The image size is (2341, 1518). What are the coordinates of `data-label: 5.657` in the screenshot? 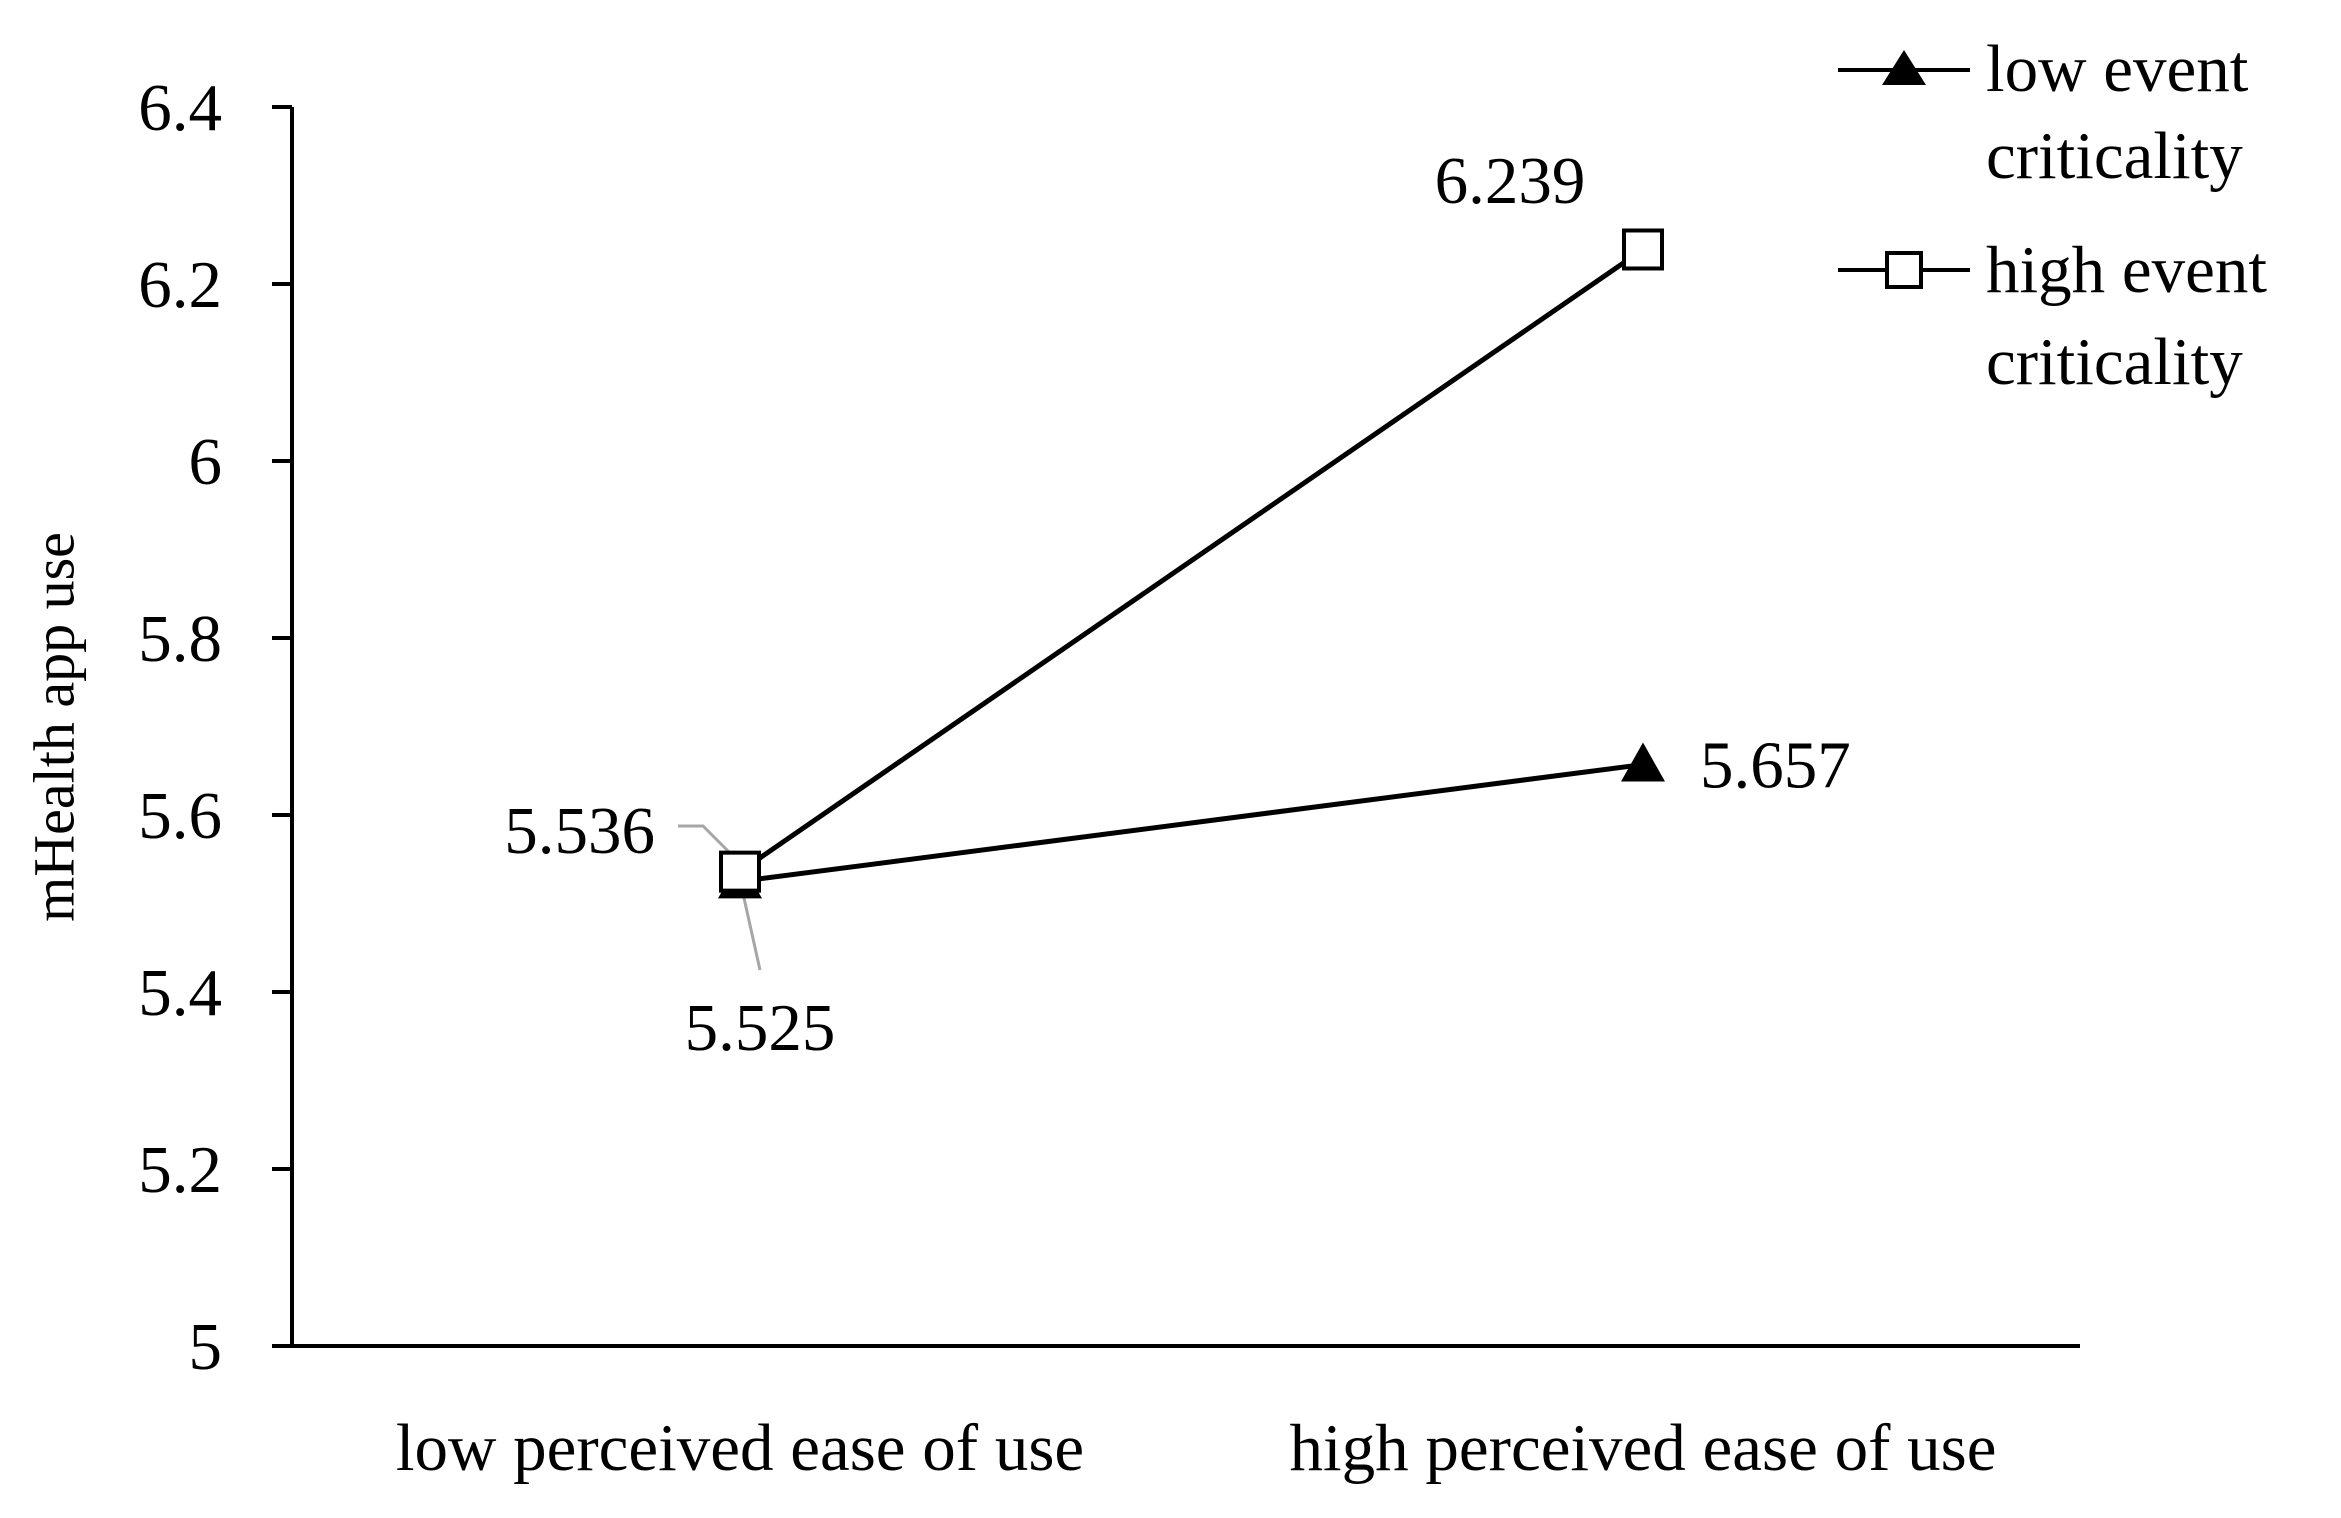 It's located at (1775, 766).